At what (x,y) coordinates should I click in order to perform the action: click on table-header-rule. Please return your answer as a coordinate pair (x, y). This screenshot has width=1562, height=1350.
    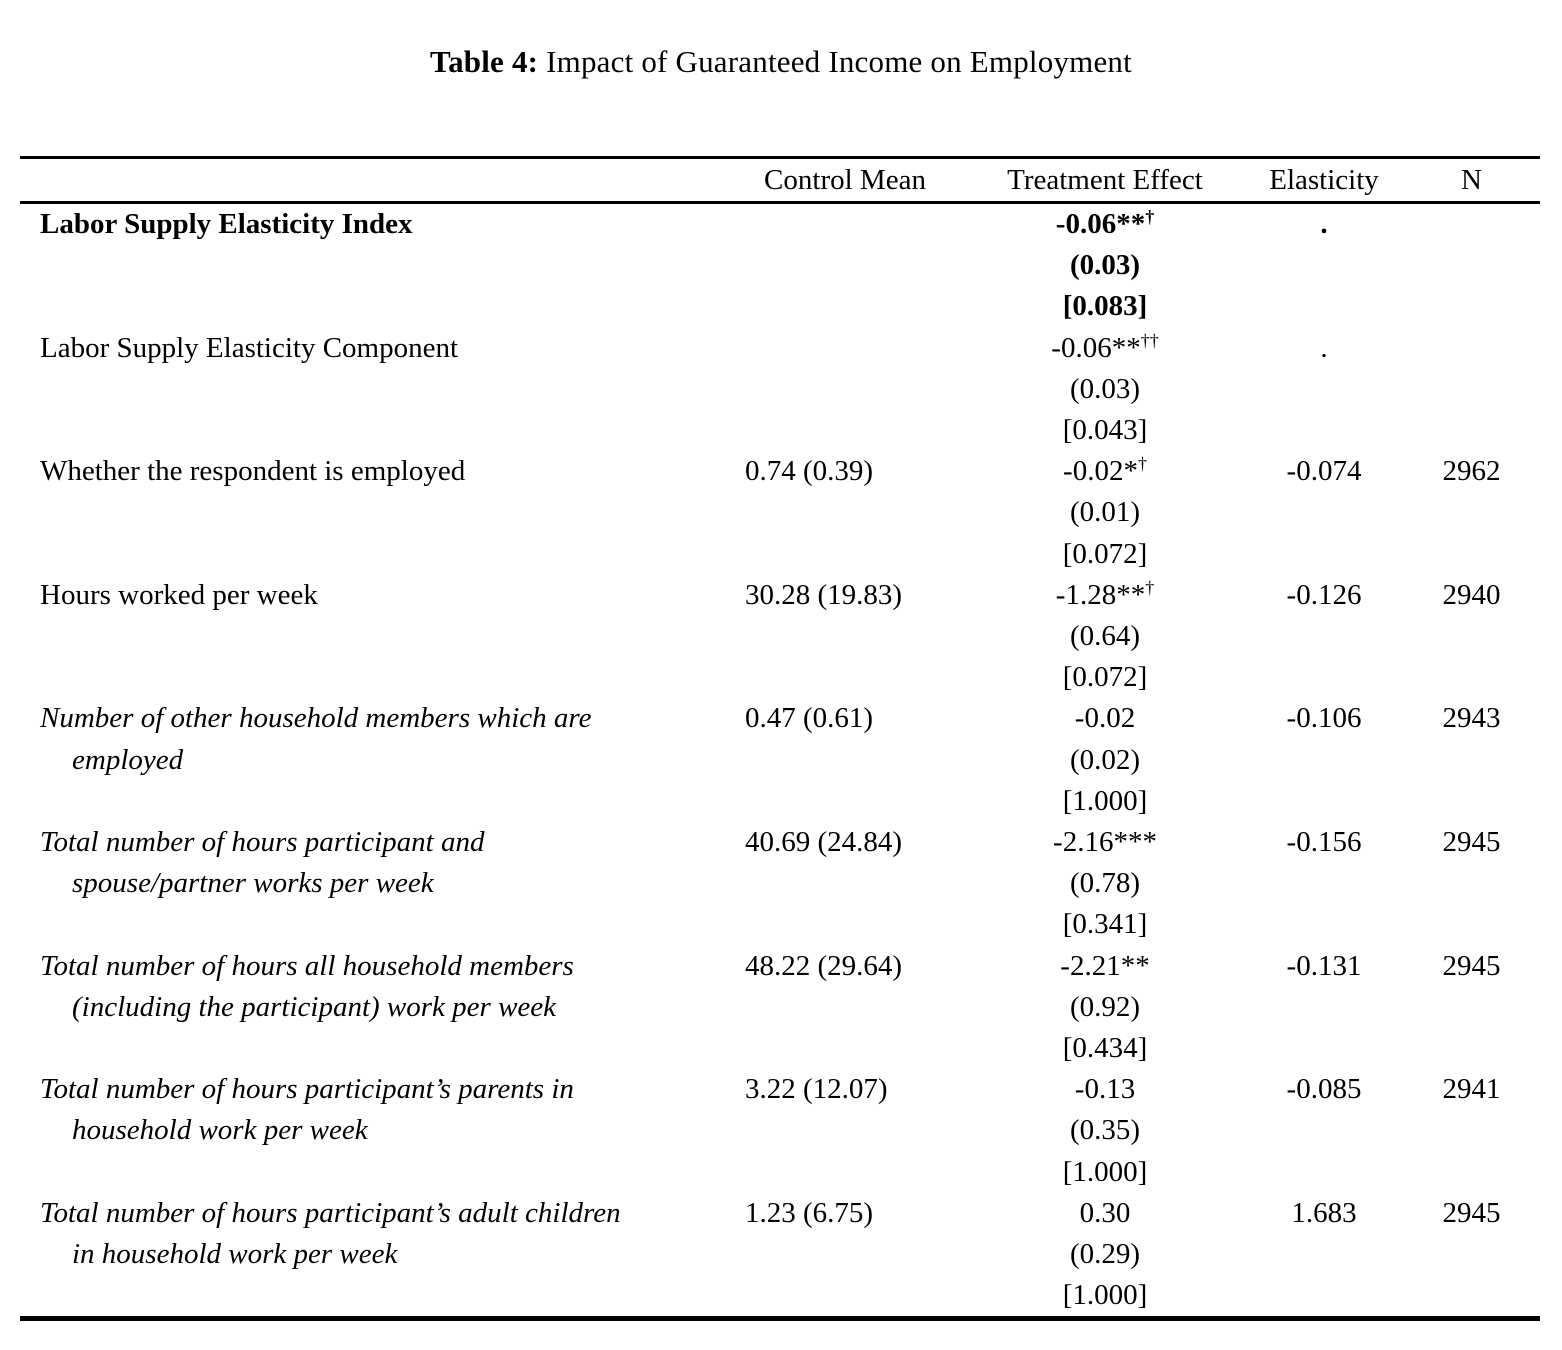
    Looking at the image, I should click on (780, 202).